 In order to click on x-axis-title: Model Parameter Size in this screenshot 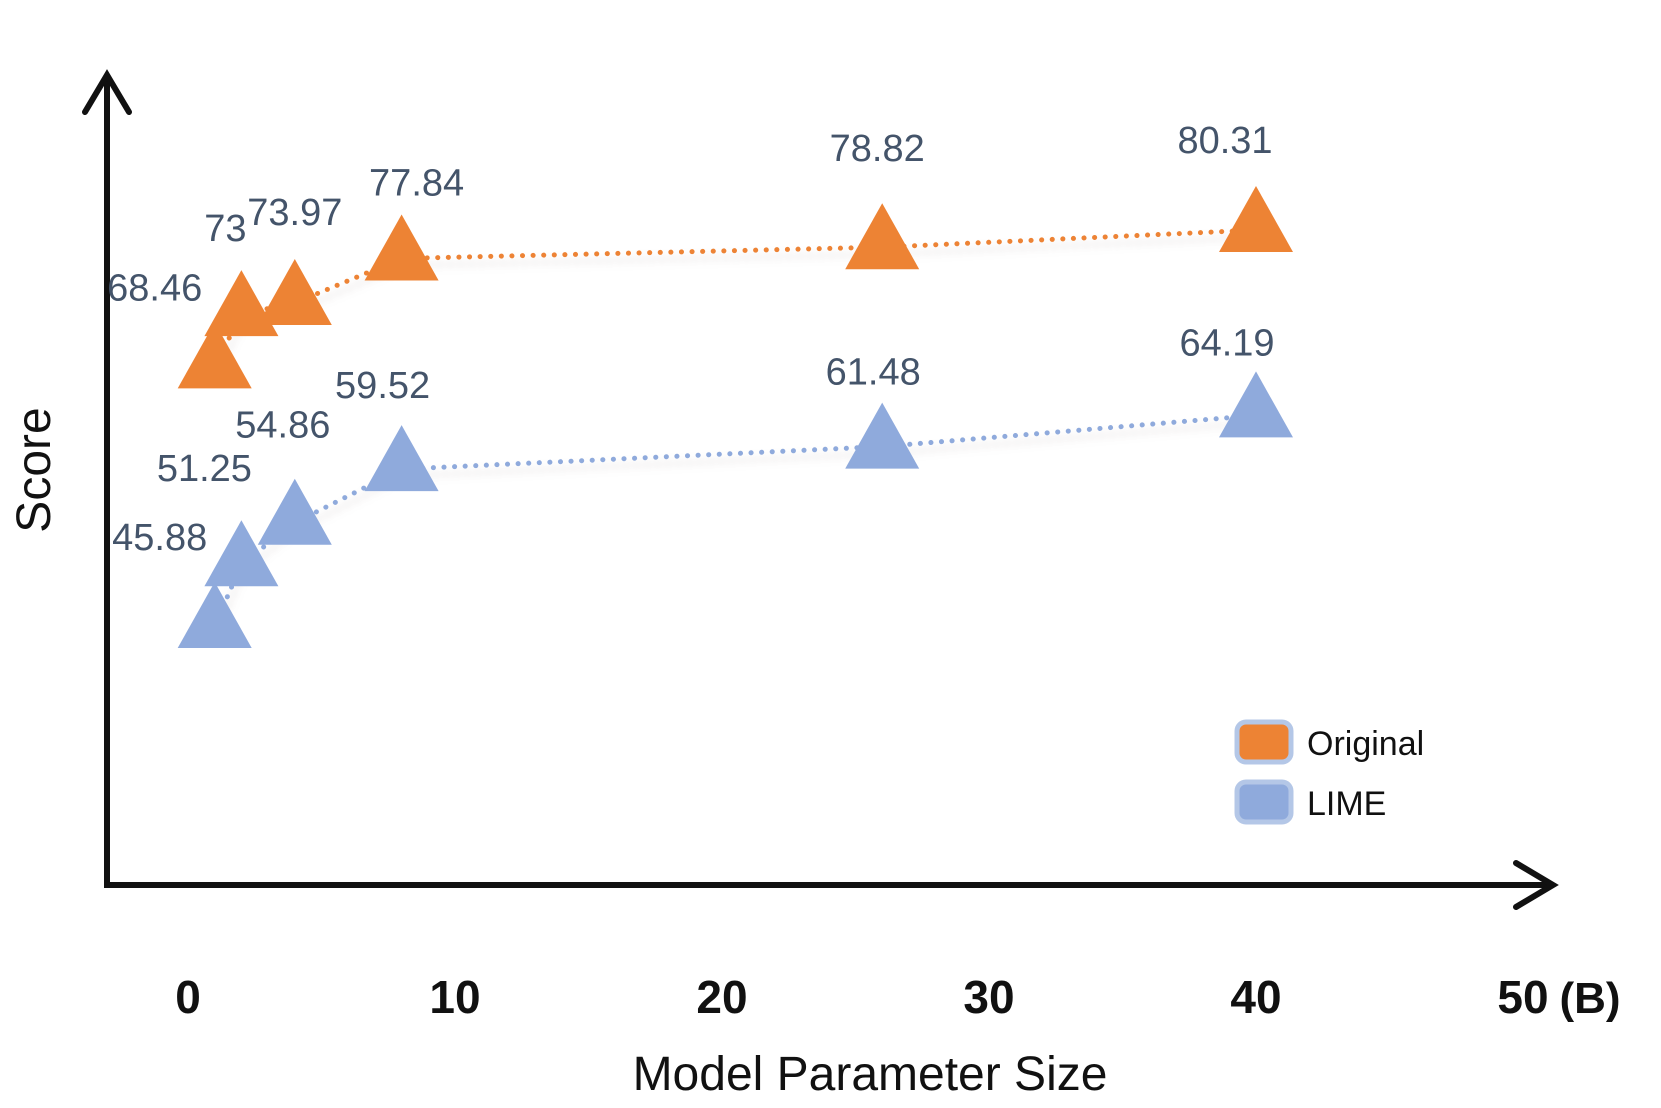, I will do `click(870, 1074)`.